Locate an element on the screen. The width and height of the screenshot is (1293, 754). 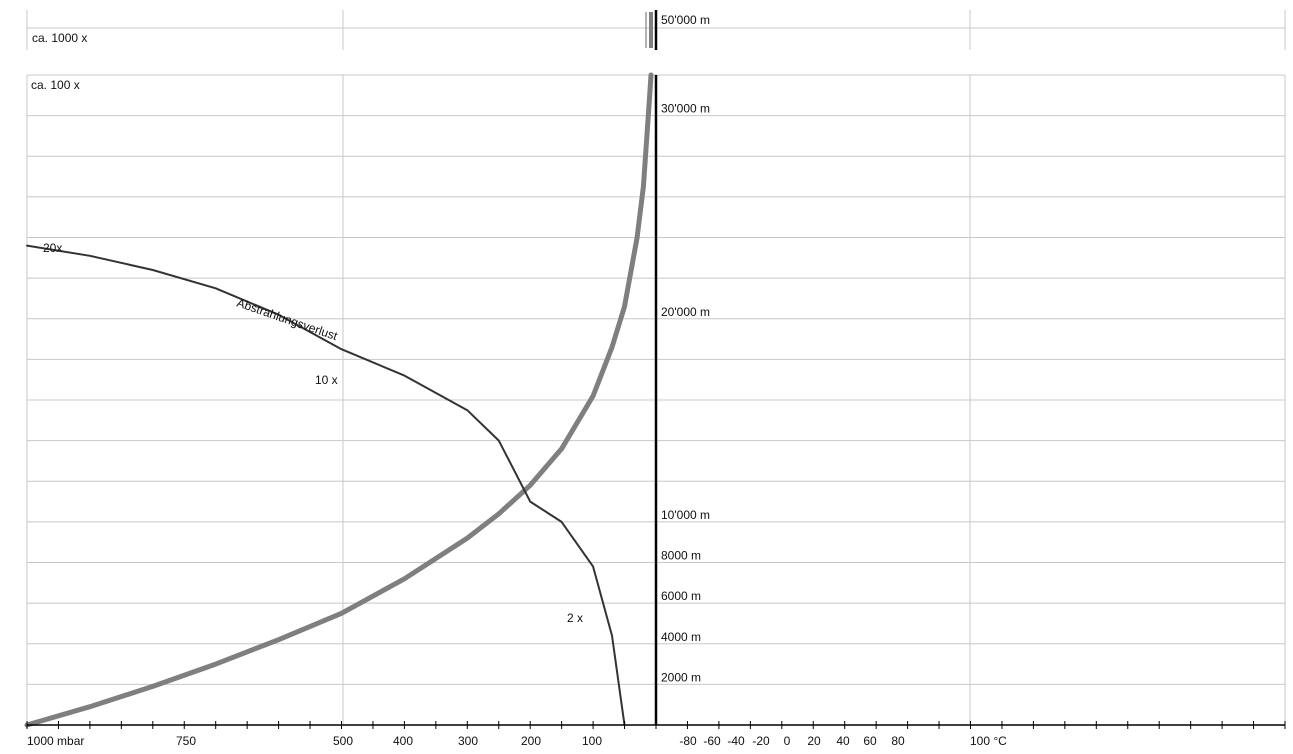
ratio-label-2x: 2 x is located at coordinates (575, 618).